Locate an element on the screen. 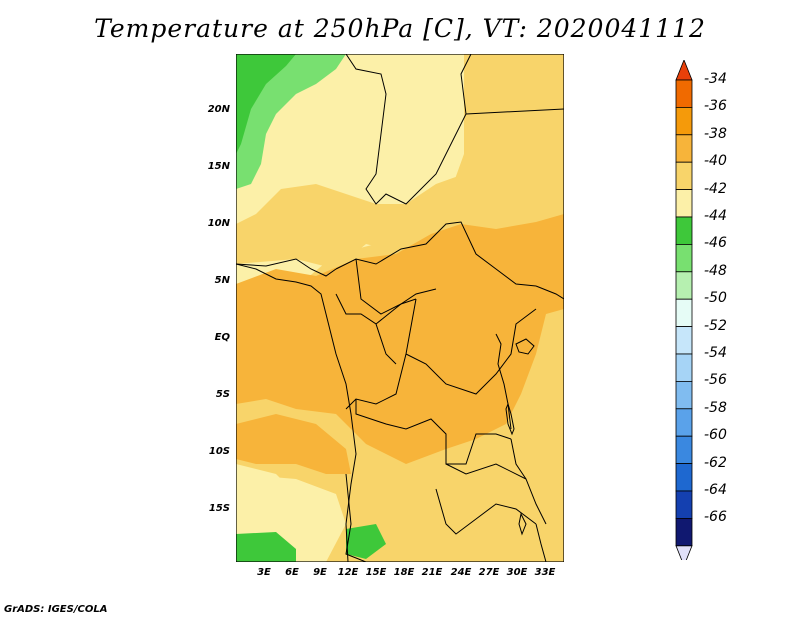 The image size is (800, 618). colorbar-label: -66 is located at coordinates (715, 517).